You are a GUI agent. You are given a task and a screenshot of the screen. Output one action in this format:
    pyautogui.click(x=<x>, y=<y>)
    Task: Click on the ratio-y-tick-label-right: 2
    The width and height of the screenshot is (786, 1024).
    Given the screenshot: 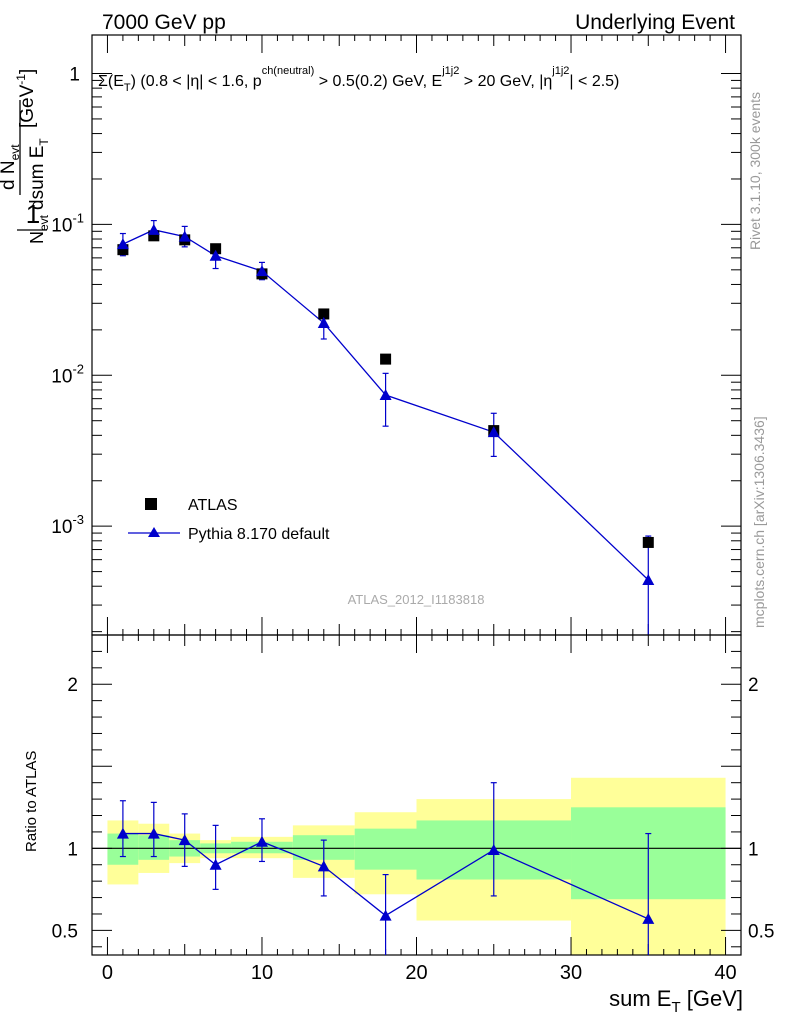 What is the action you would take?
    pyautogui.click(x=753, y=685)
    